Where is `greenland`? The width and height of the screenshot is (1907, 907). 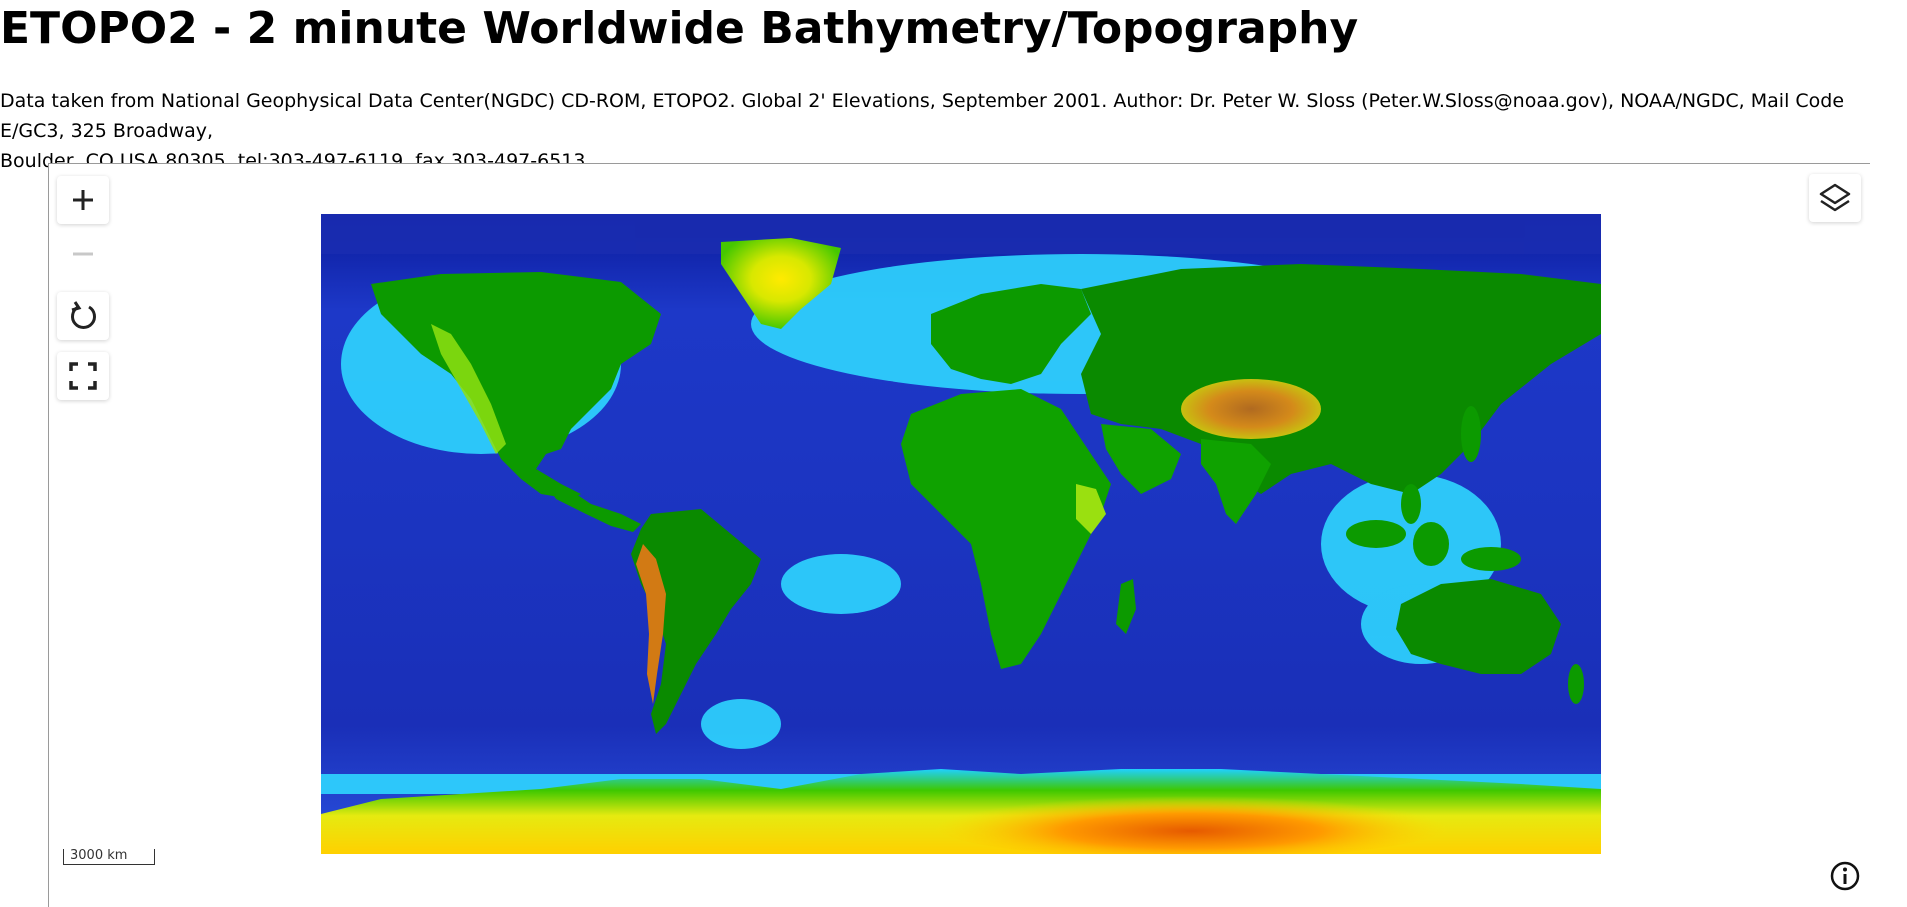 greenland is located at coordinates (781, 283).